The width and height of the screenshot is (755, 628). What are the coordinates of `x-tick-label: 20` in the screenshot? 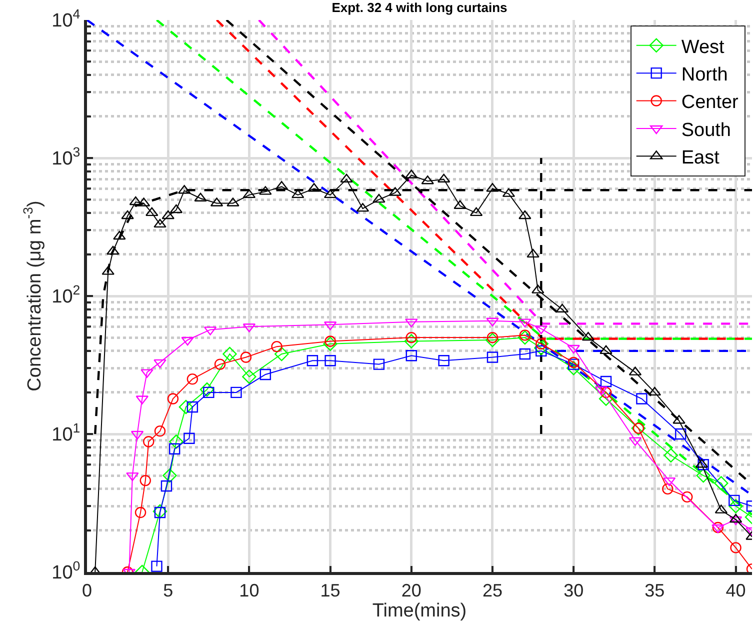 It's located at (411, 590).